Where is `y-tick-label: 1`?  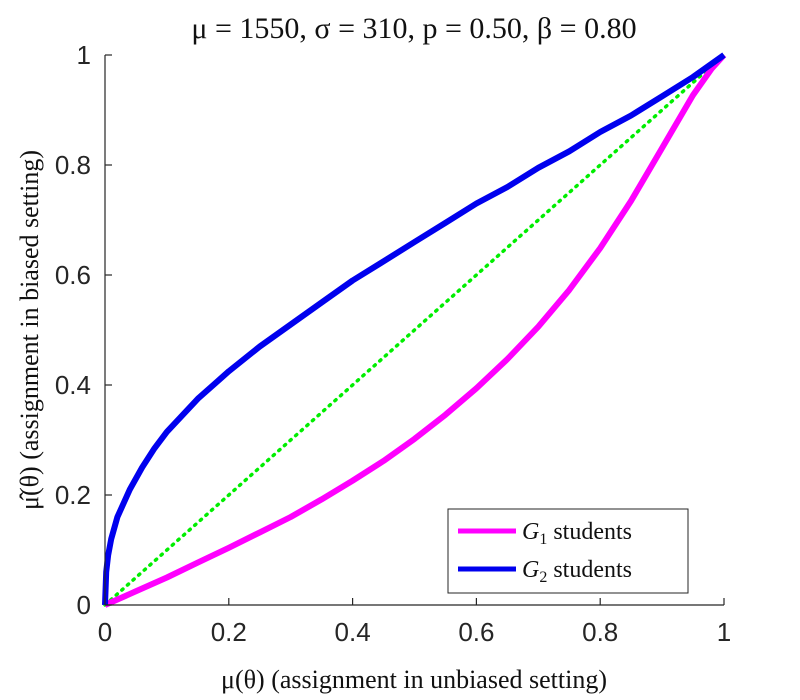
y-tick-label: 1 is located at coordinates (84, 55).